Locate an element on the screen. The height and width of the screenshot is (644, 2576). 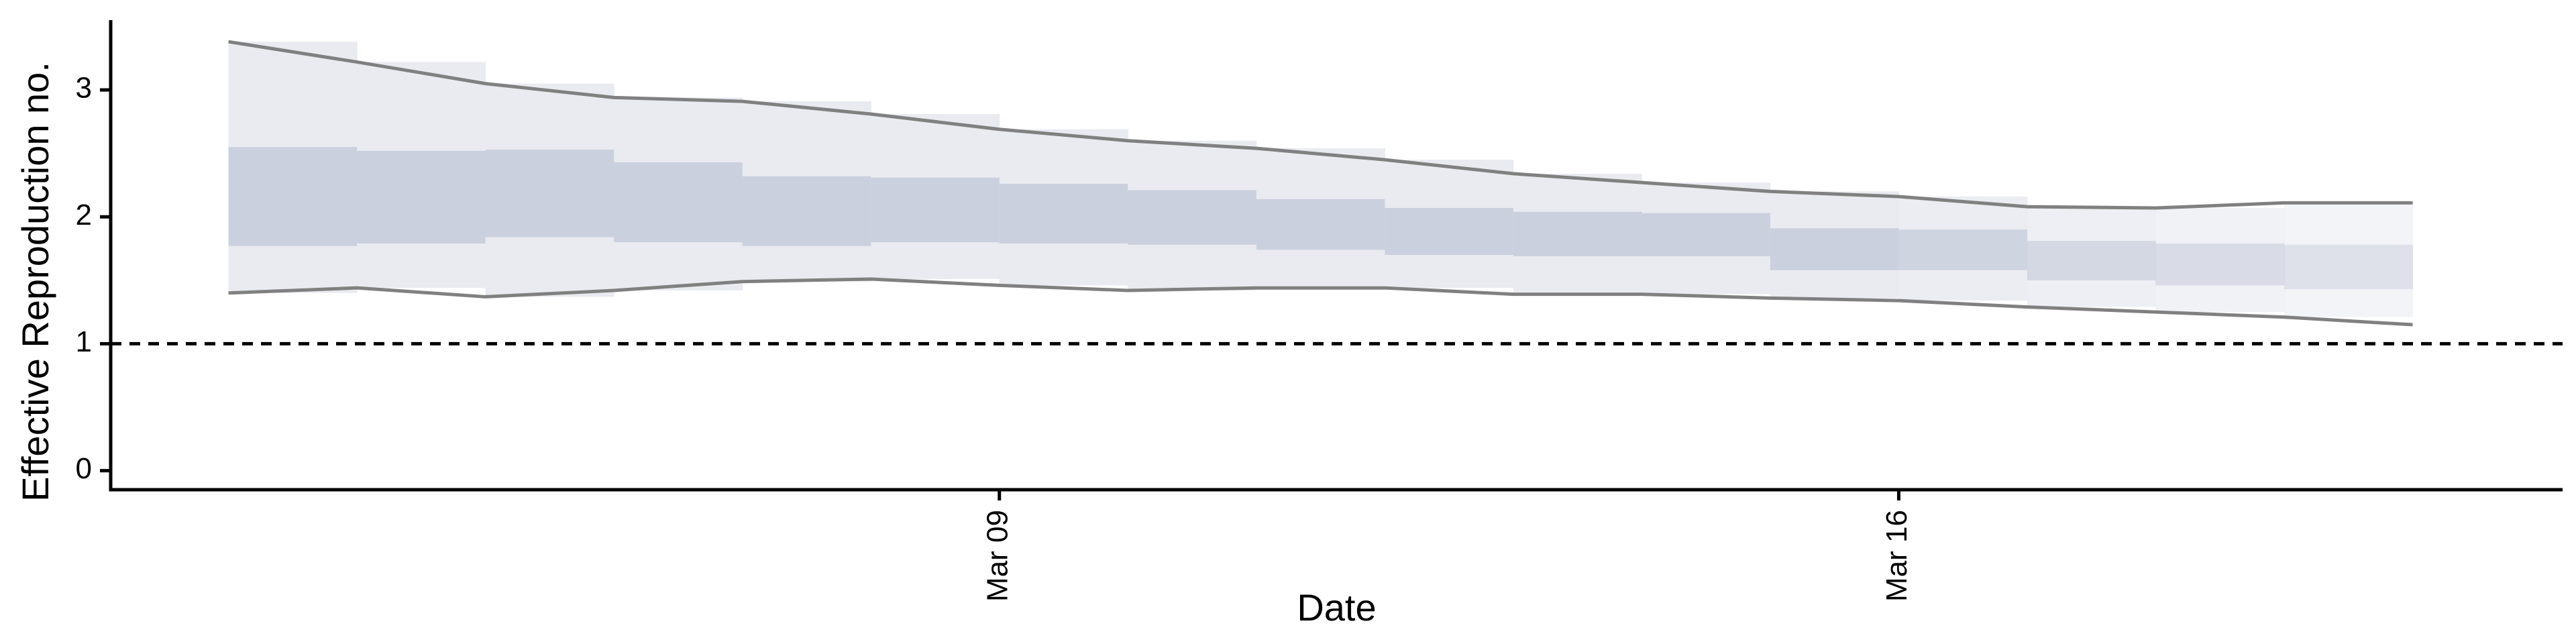
x-axis-title: Date is located at coordinates (1336, 607).